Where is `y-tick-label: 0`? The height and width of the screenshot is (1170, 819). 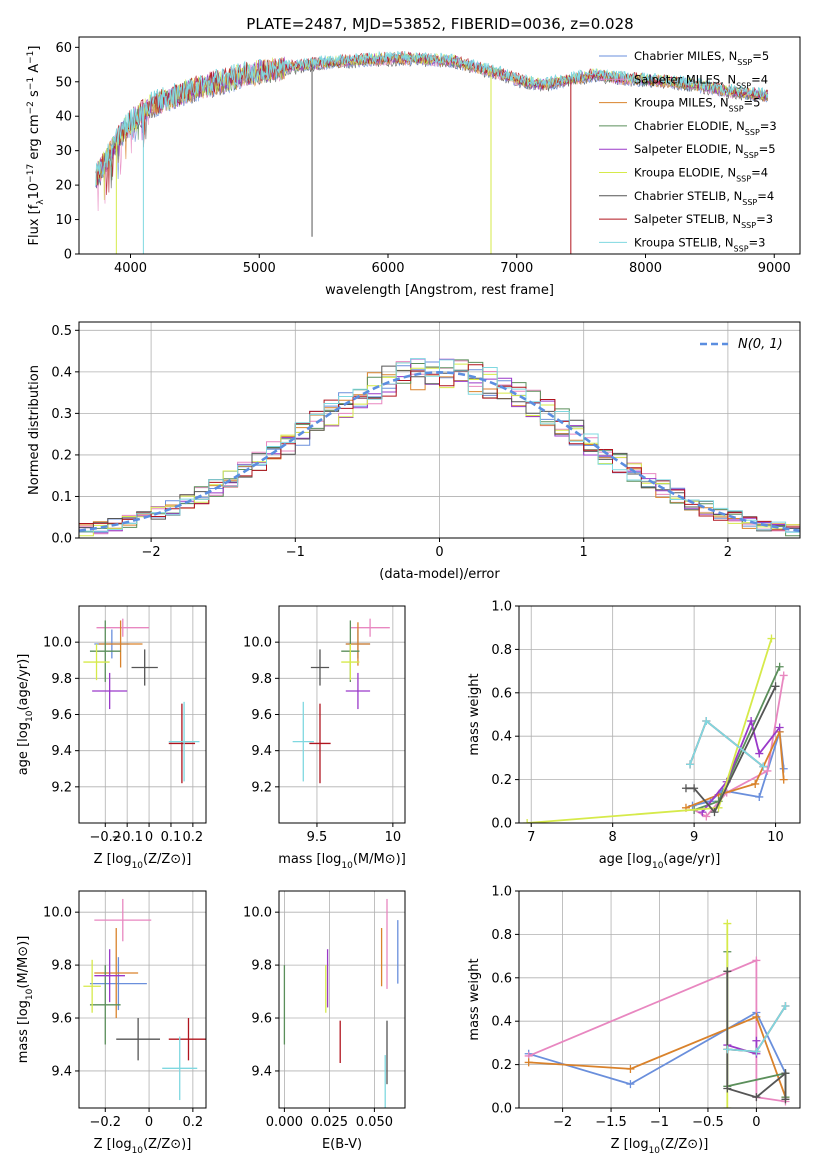 y-tick-label: 0 is located at coordinates (68, 255).